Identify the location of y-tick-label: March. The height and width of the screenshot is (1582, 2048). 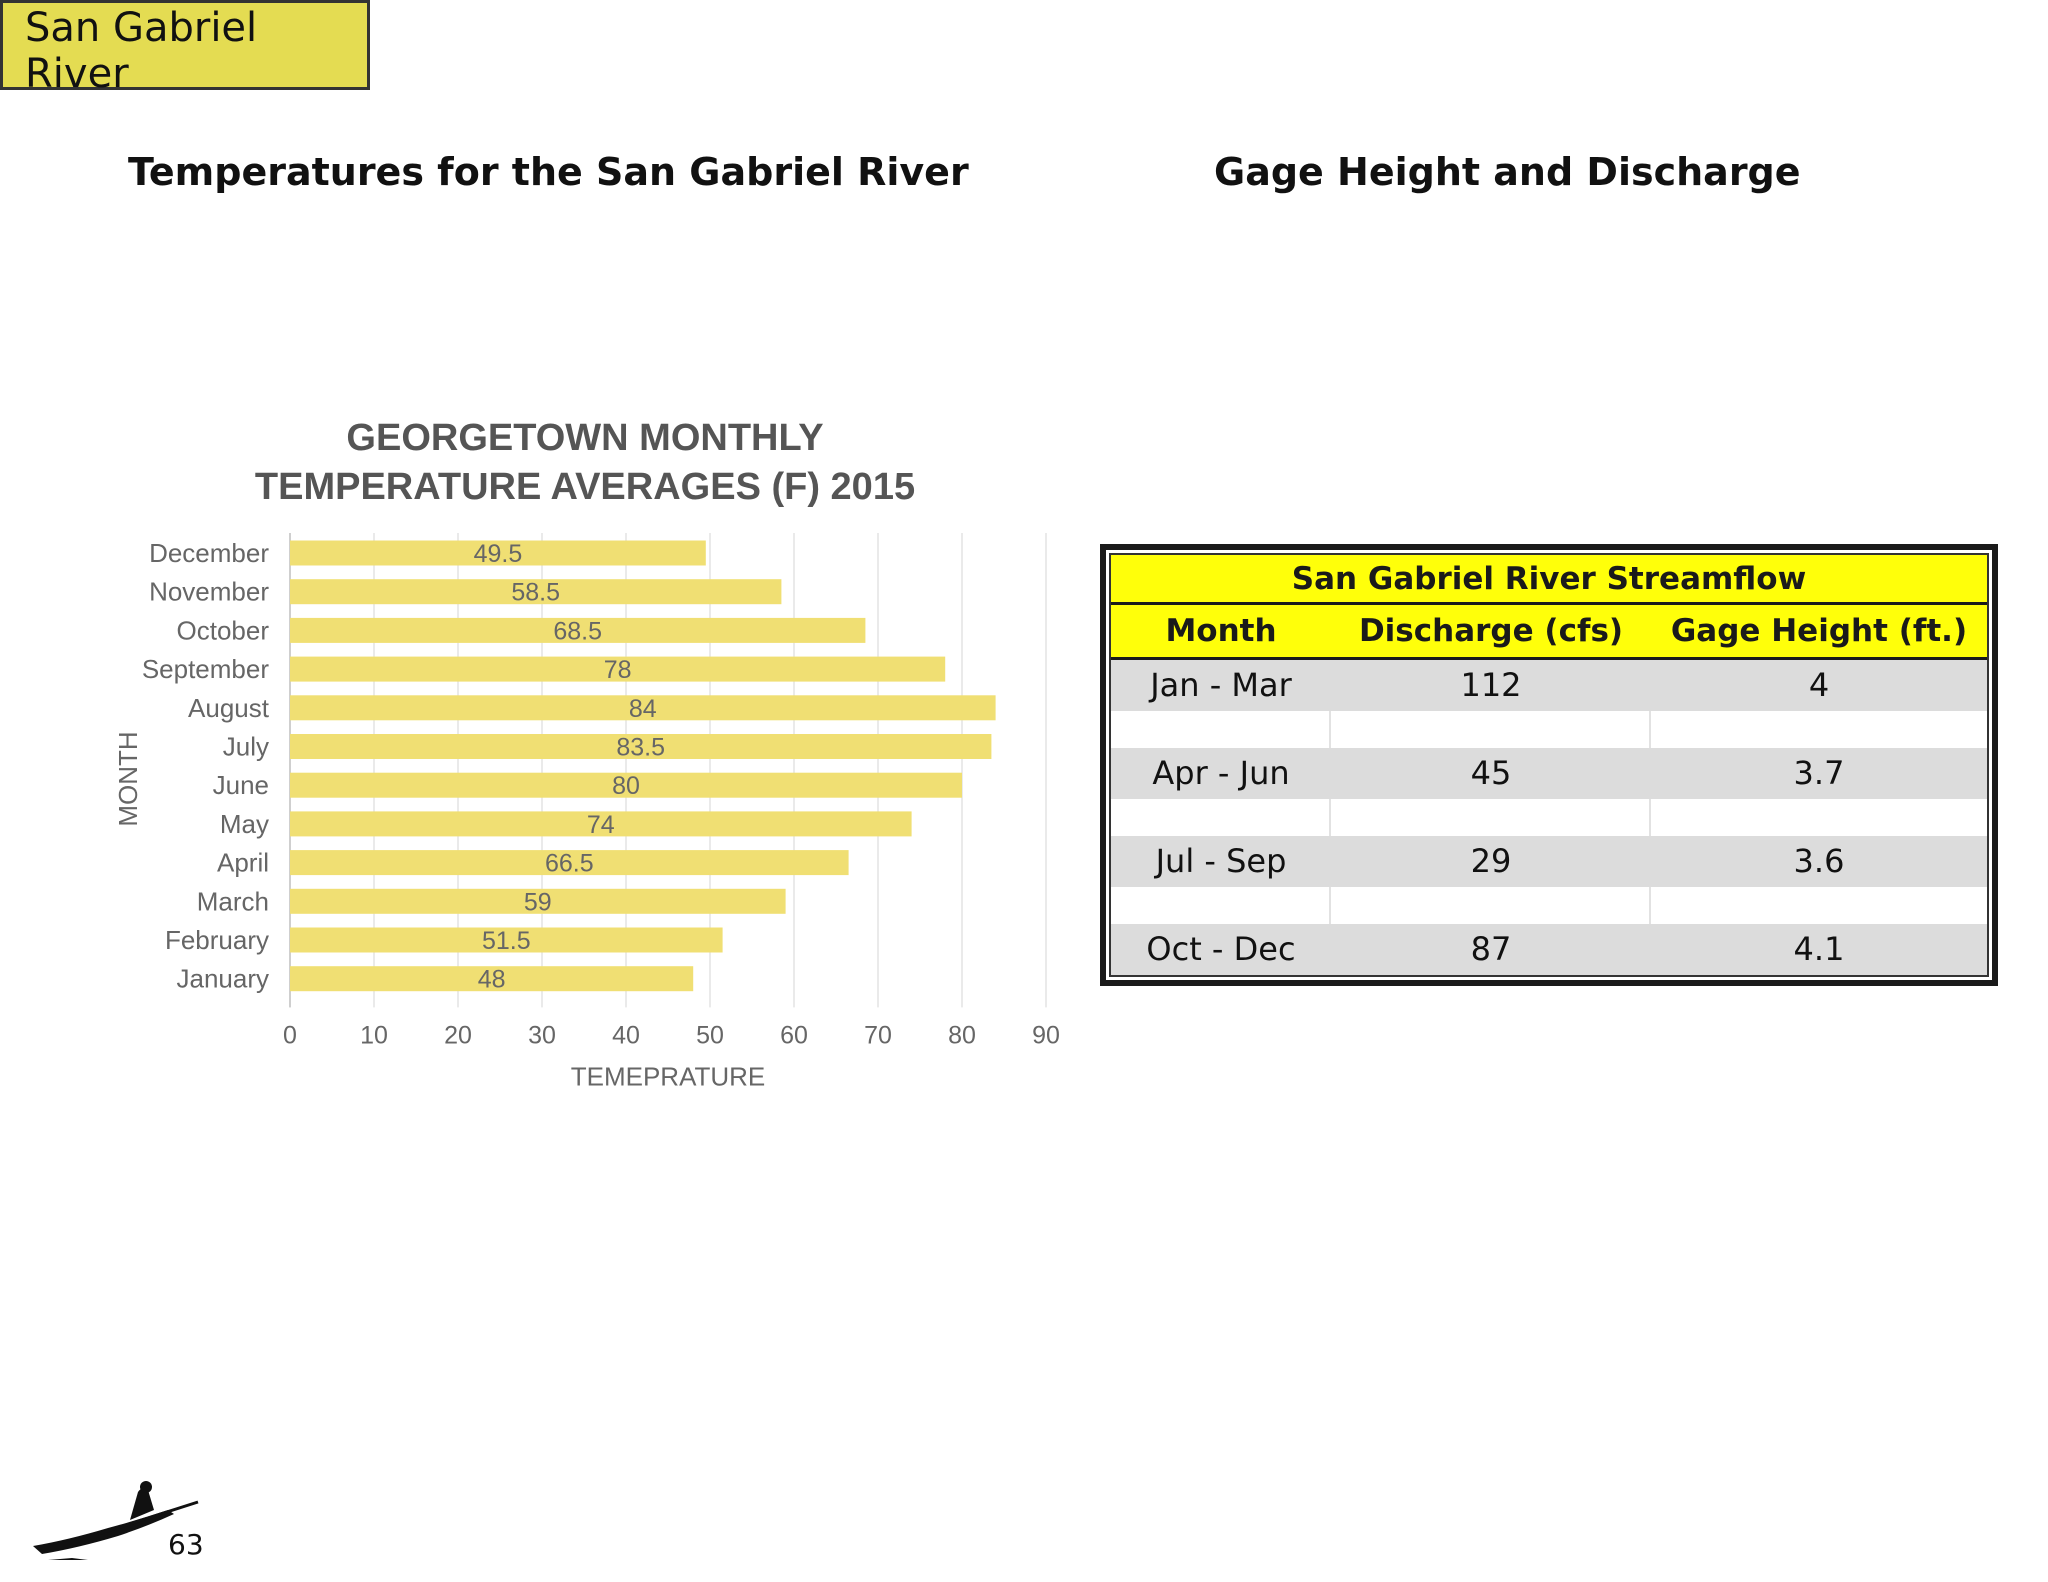
(233, 901).